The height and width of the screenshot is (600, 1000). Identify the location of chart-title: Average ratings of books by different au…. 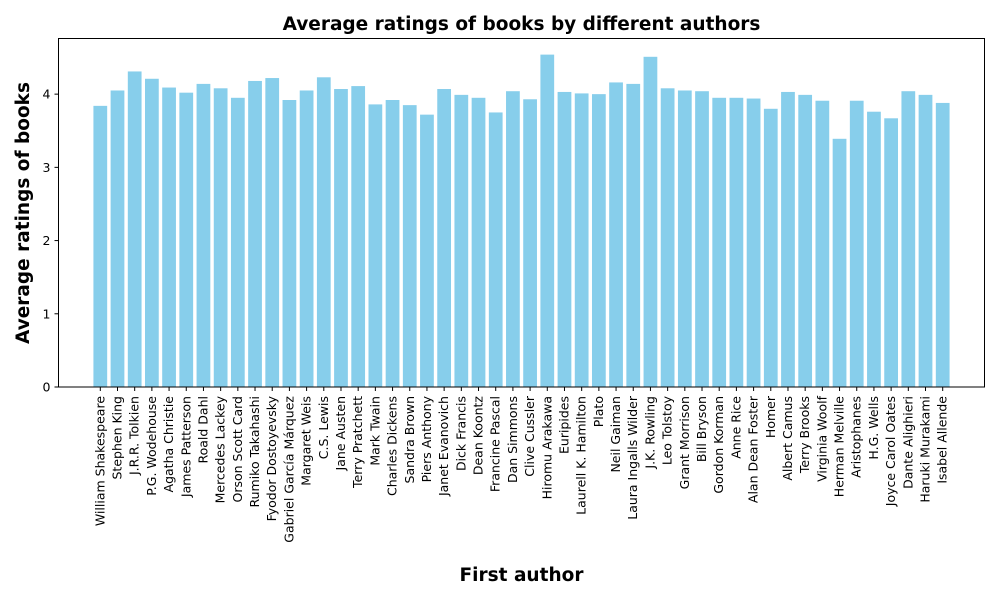
(522, 24).